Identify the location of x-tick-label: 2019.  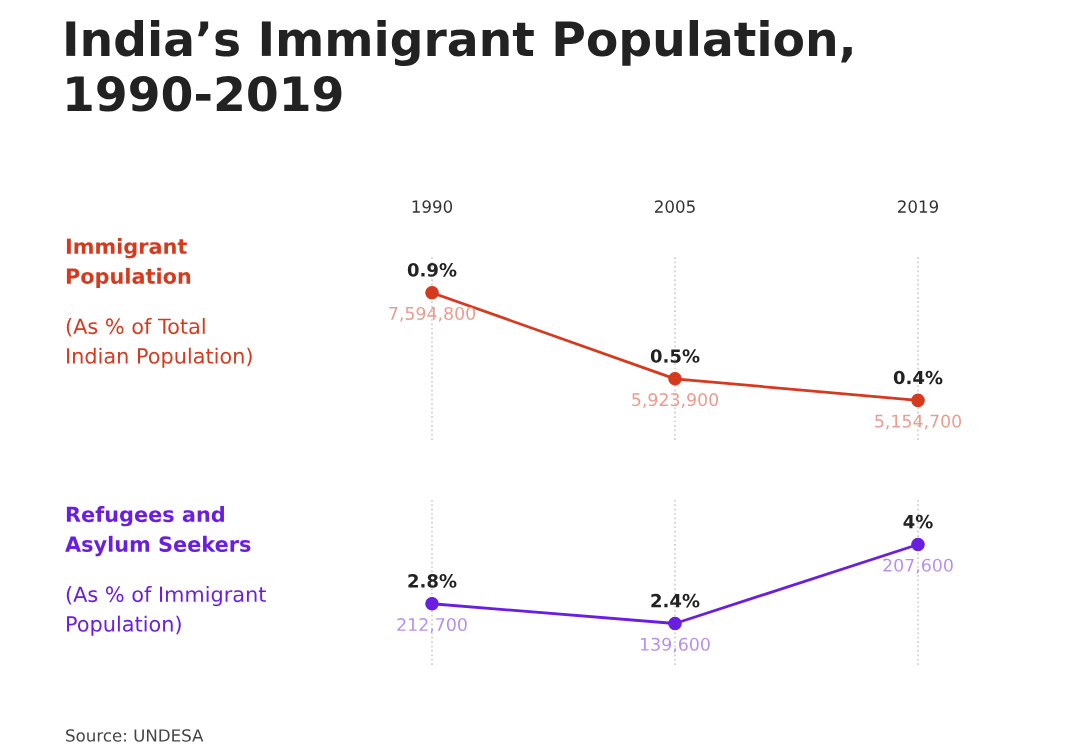
(918, 206).